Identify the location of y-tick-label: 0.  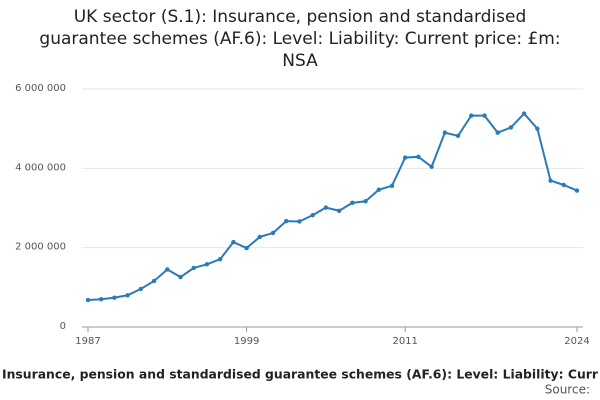
(63, 326).